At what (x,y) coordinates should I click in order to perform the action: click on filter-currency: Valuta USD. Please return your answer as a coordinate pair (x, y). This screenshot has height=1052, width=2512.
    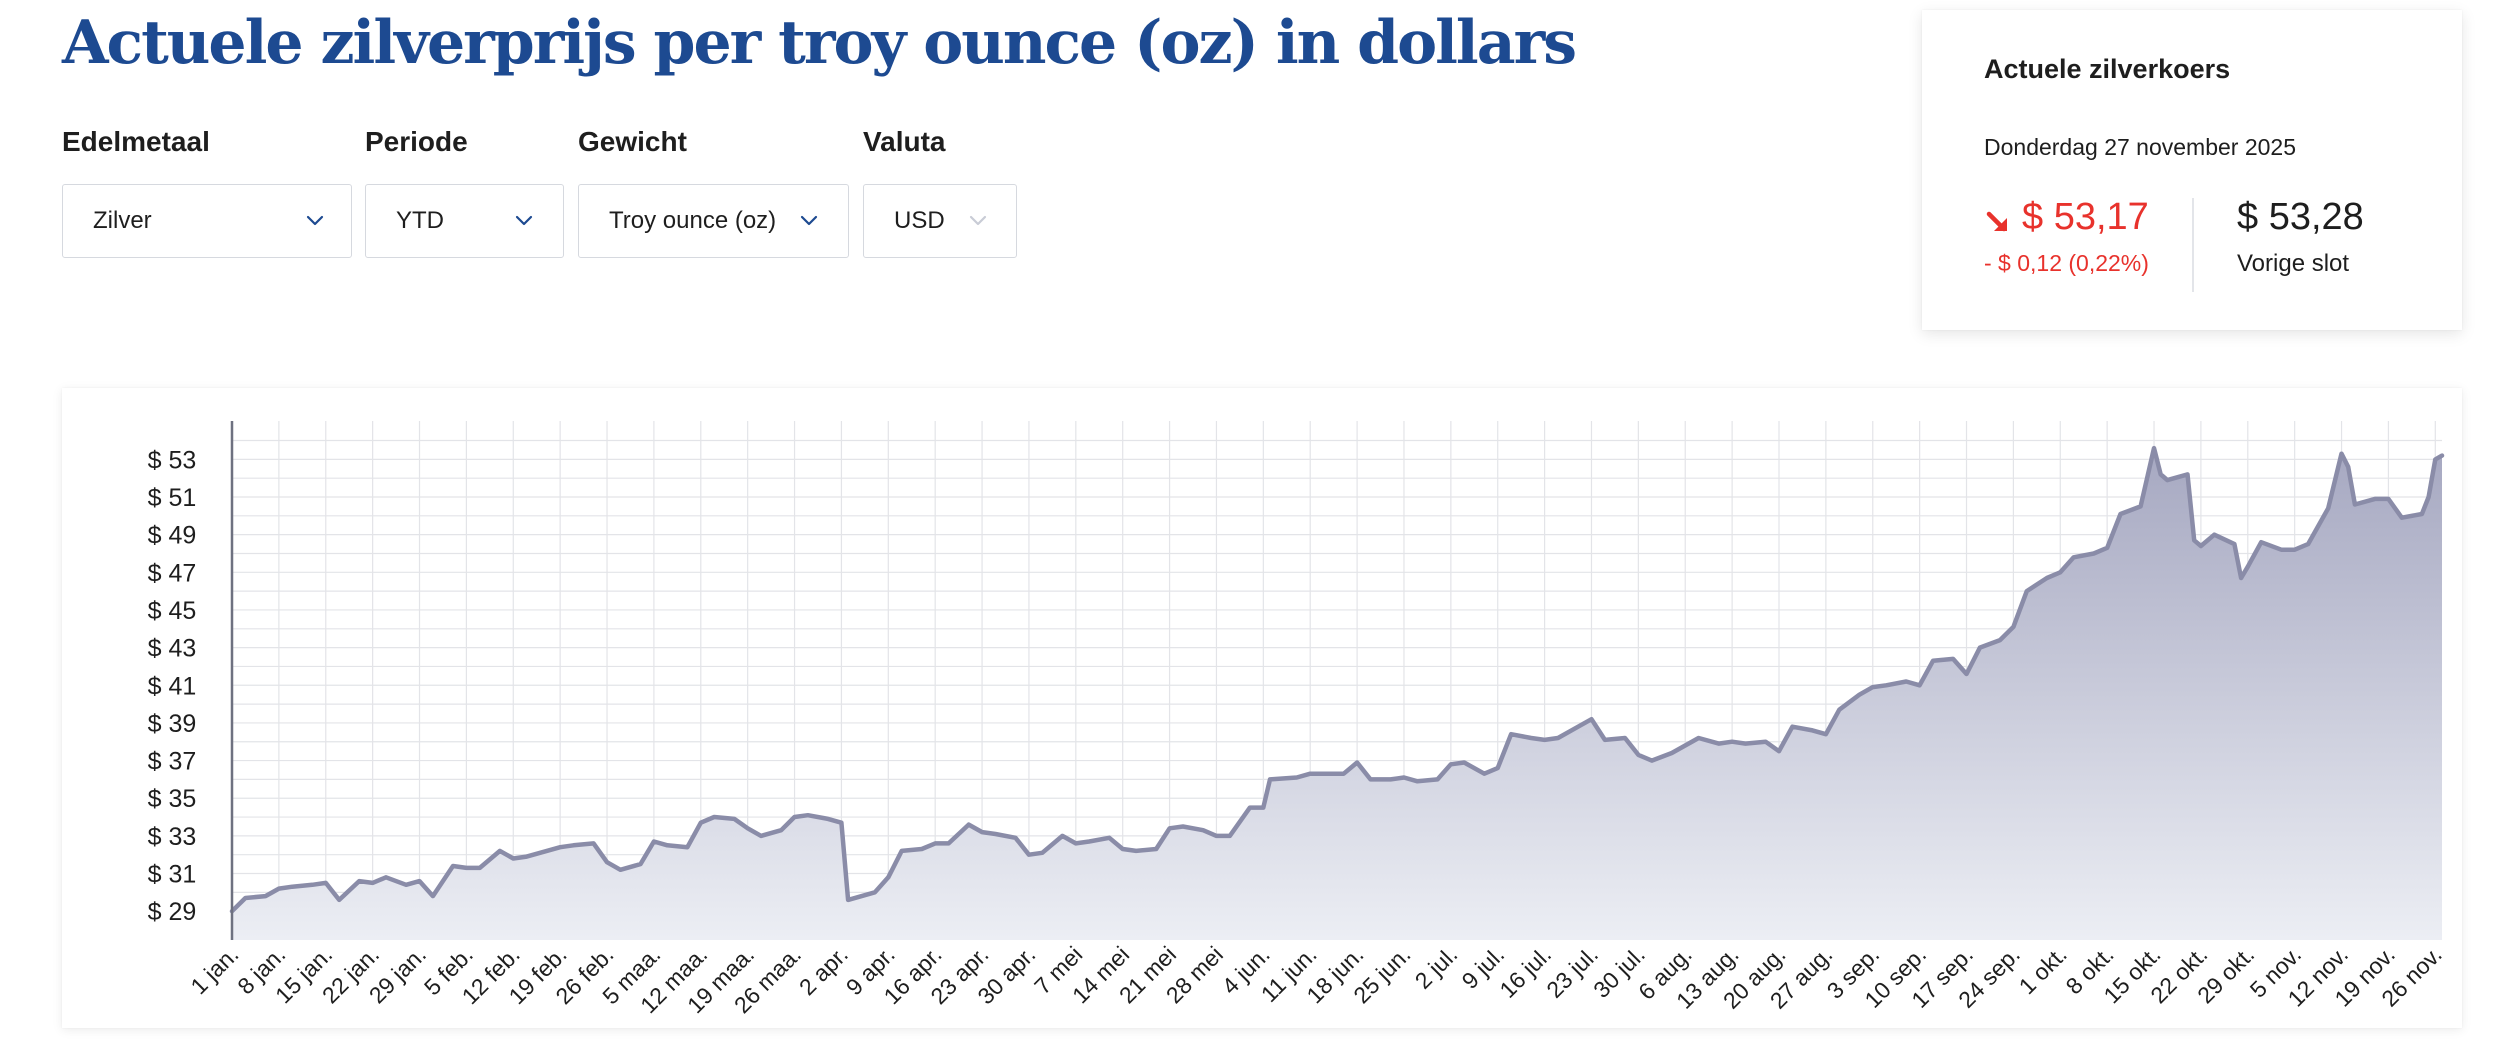
    Looking at the image, I should click on (940, 191).